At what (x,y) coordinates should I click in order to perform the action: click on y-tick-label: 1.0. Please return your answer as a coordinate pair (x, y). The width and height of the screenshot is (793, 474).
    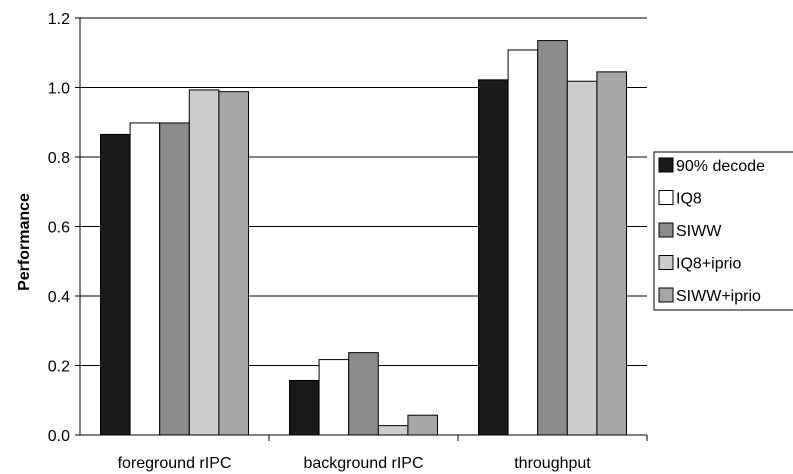
    Looking at the image, I should click on (59, 89).